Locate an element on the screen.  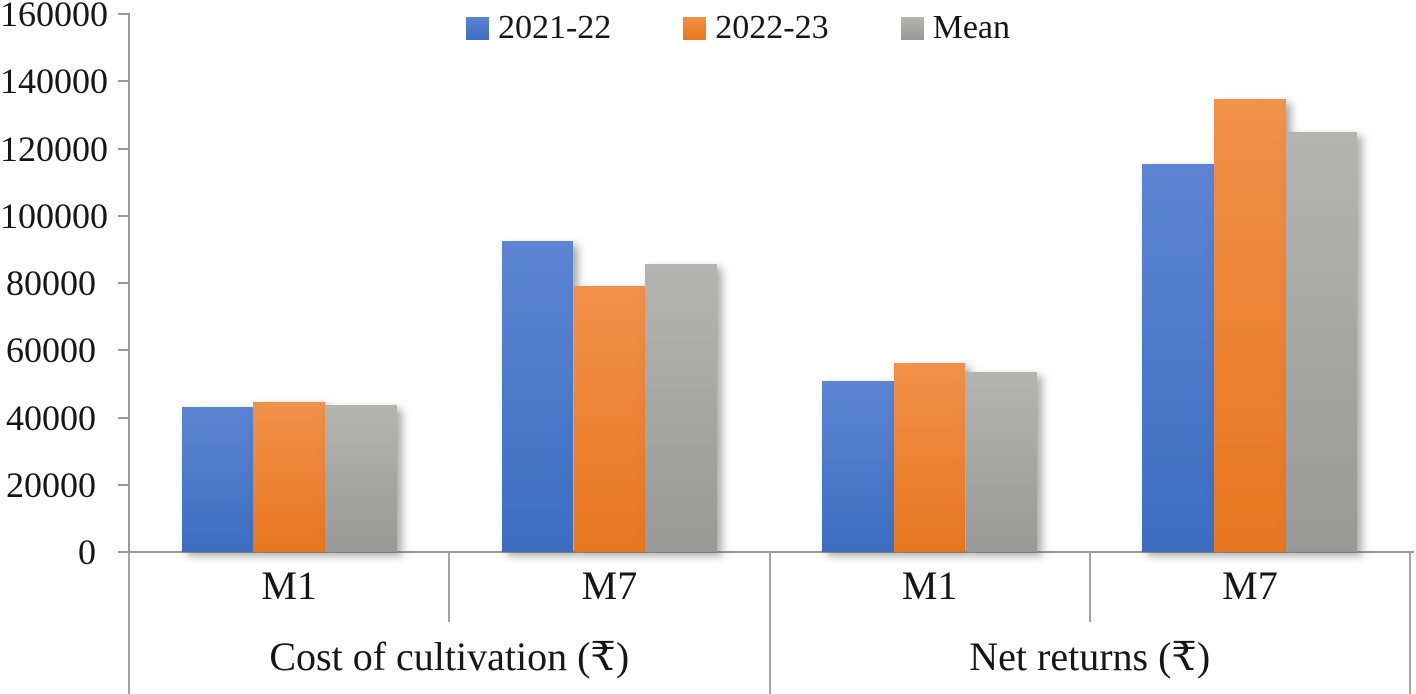
y-tick-label: 40000 is located at coordinates (51, 418).